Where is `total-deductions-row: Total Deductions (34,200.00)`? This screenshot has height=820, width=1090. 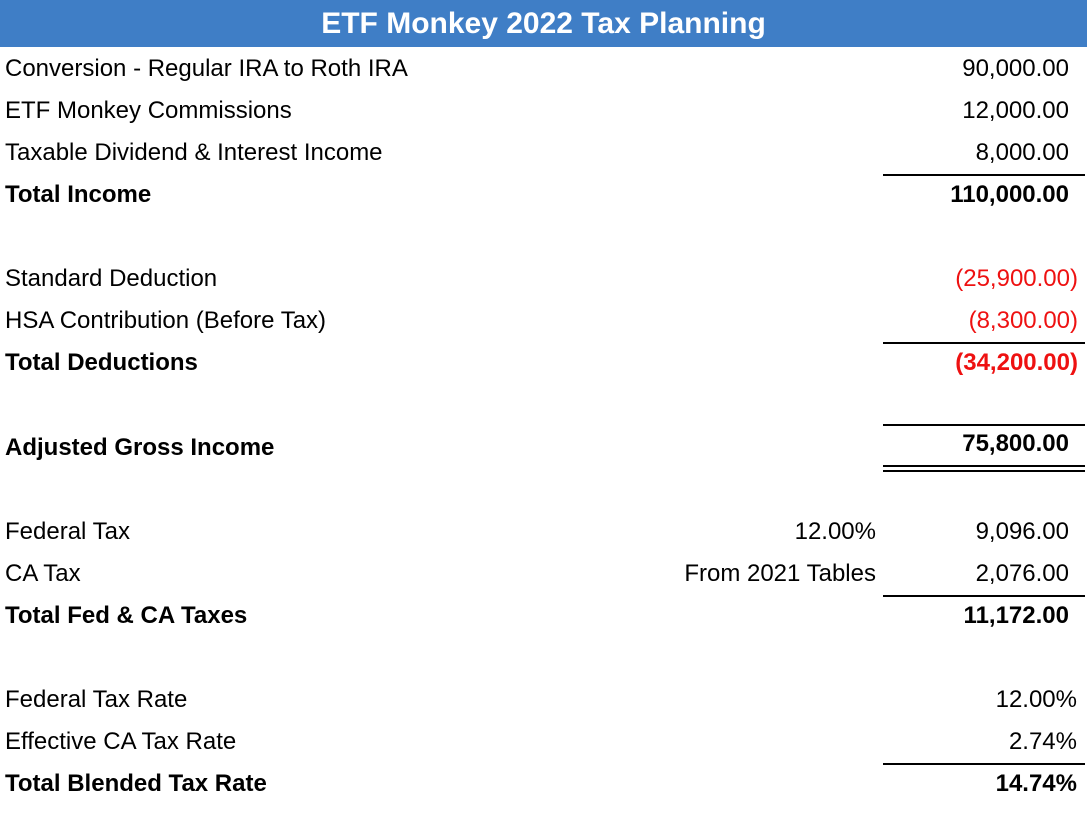 total-deductions-row: Total Deductions (34,200.00) is located at coordinates (543, 363).